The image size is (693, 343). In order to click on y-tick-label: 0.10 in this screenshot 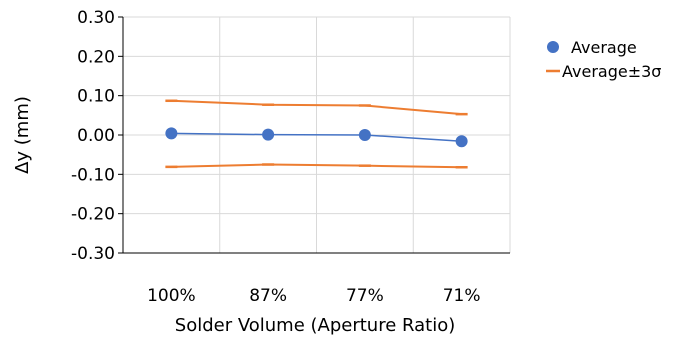, I will do `click(96, 97)`.